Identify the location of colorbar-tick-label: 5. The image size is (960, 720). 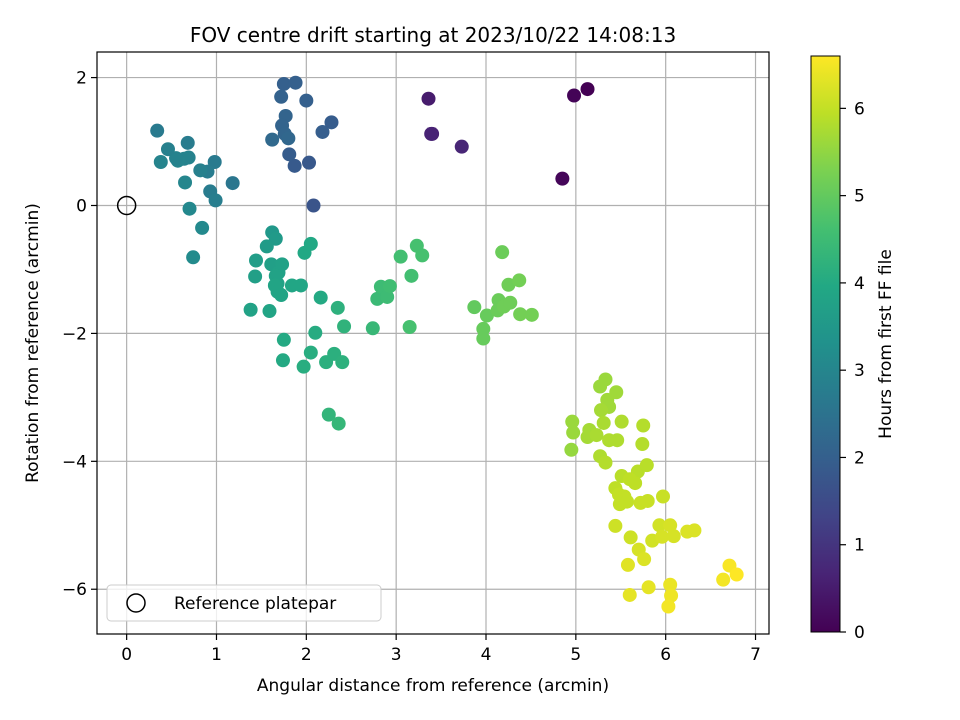
(859, 197).